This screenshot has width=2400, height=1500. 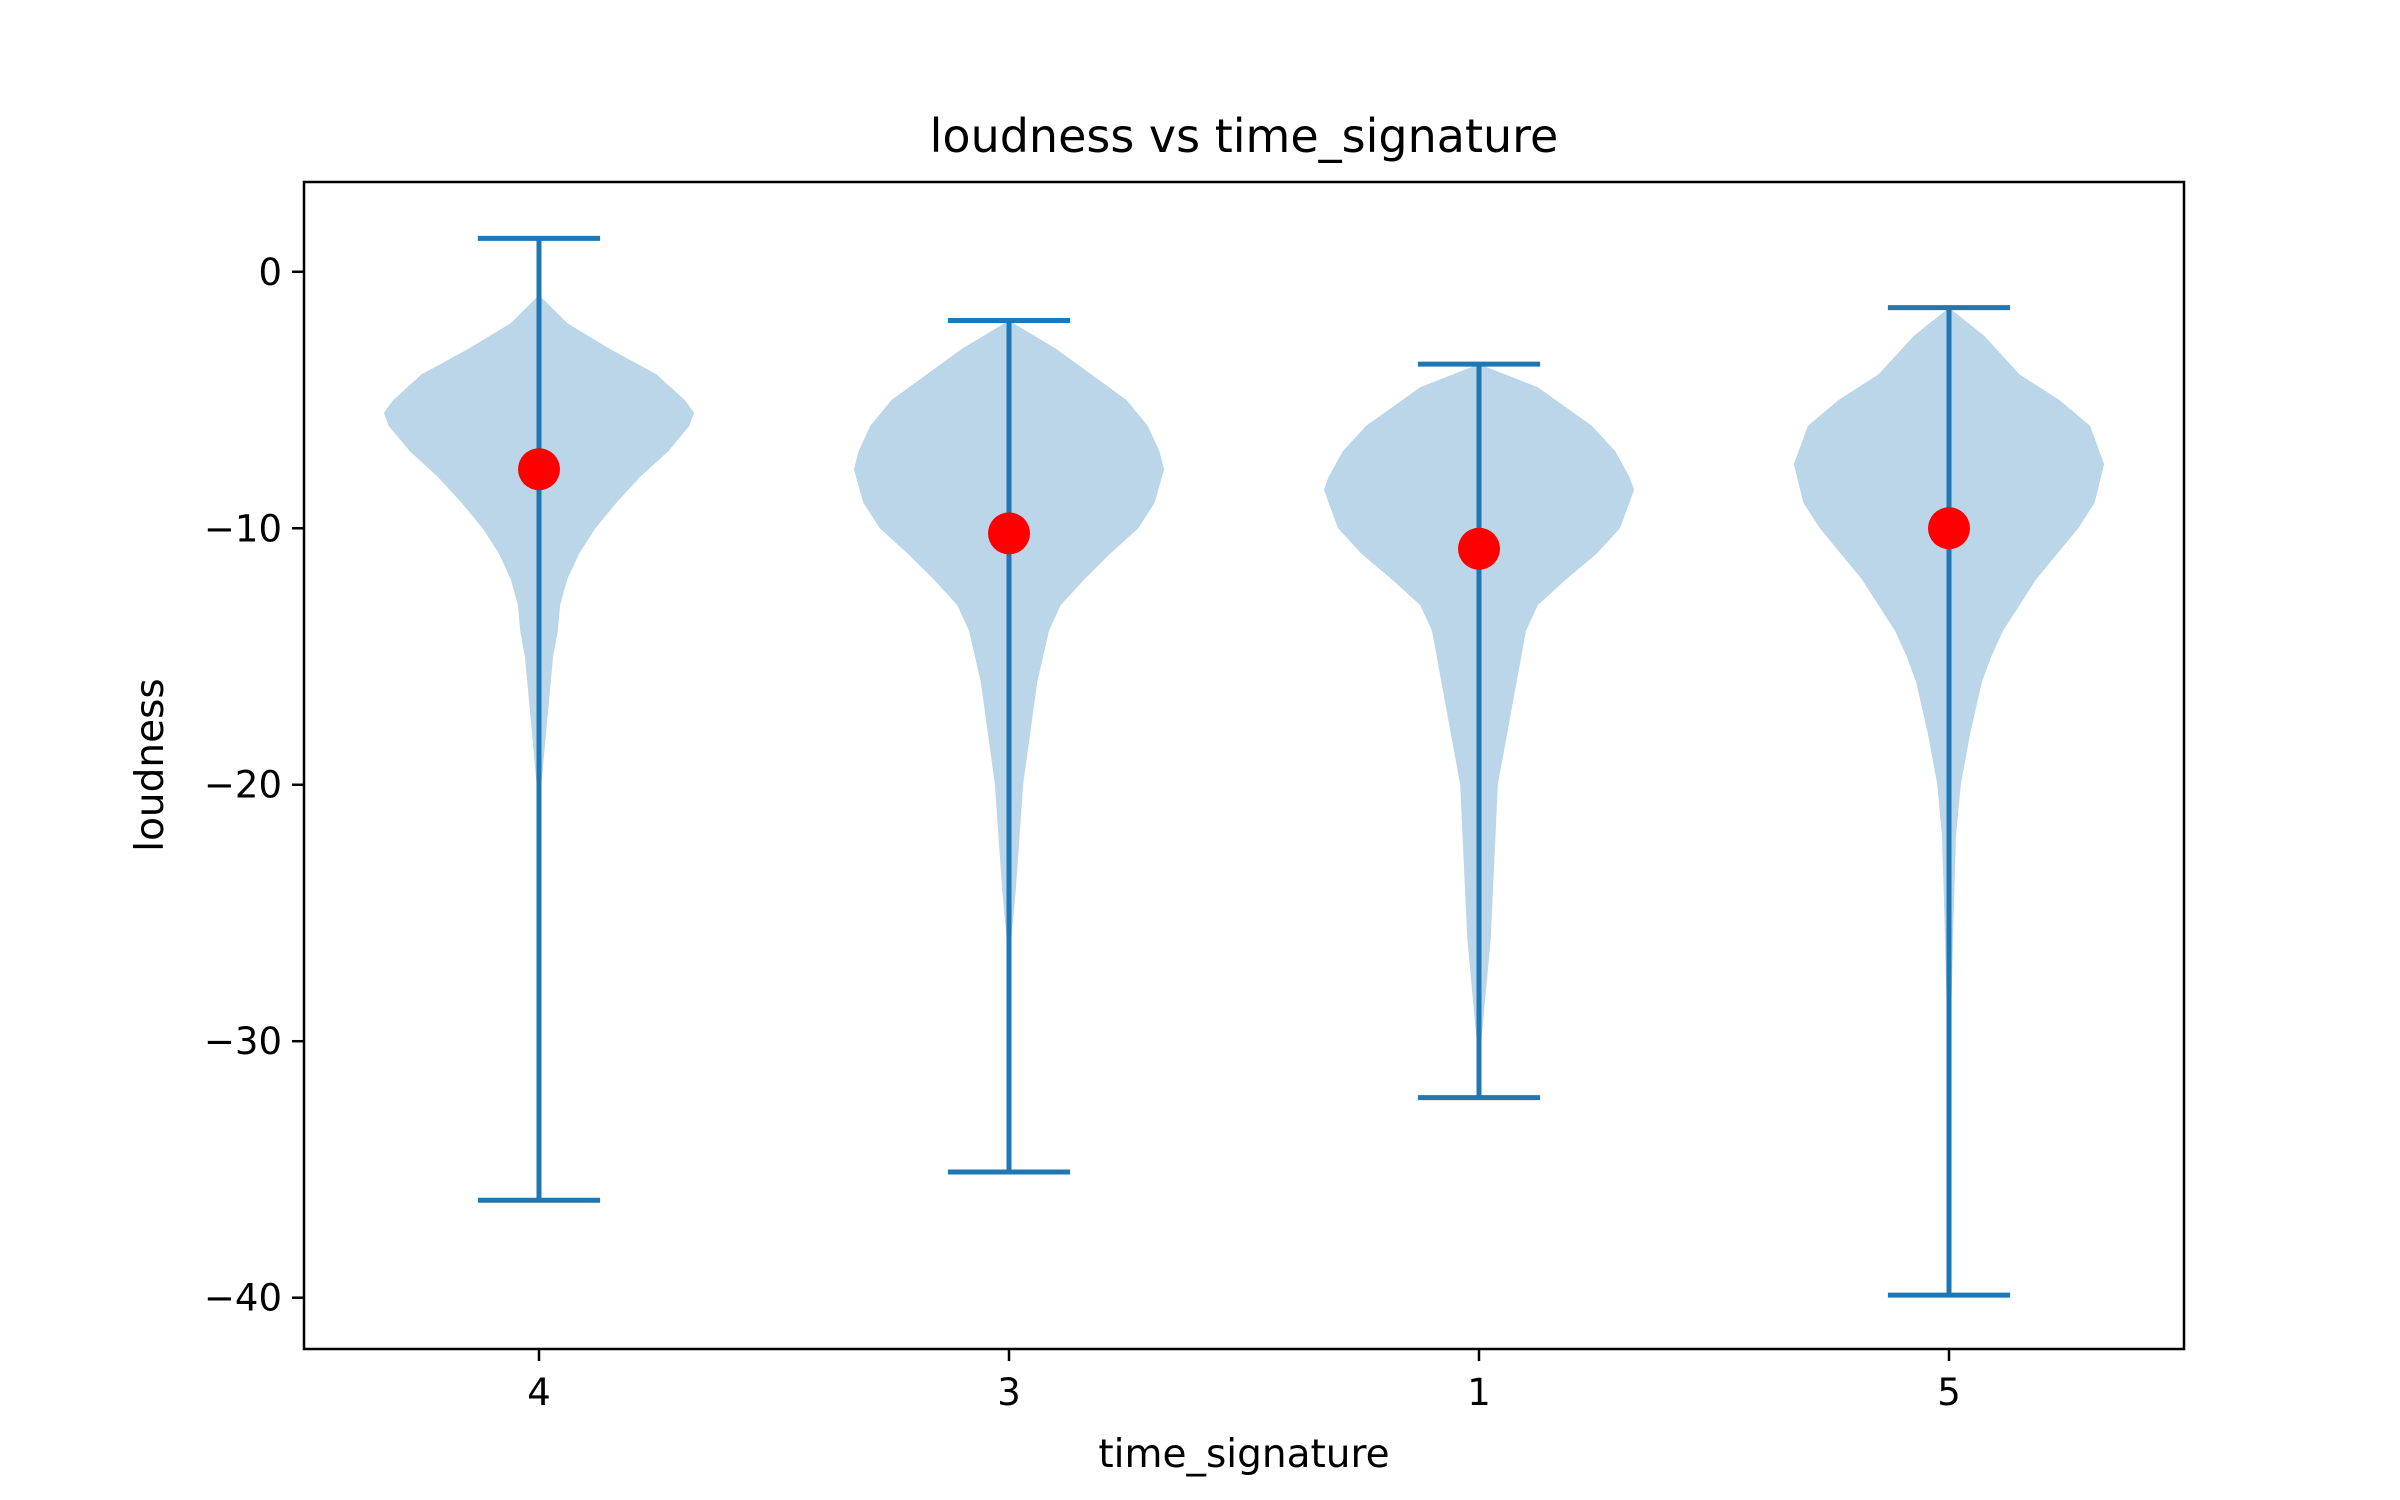 I want to click on y-tick-label: 0, so click(x=270, y=272).